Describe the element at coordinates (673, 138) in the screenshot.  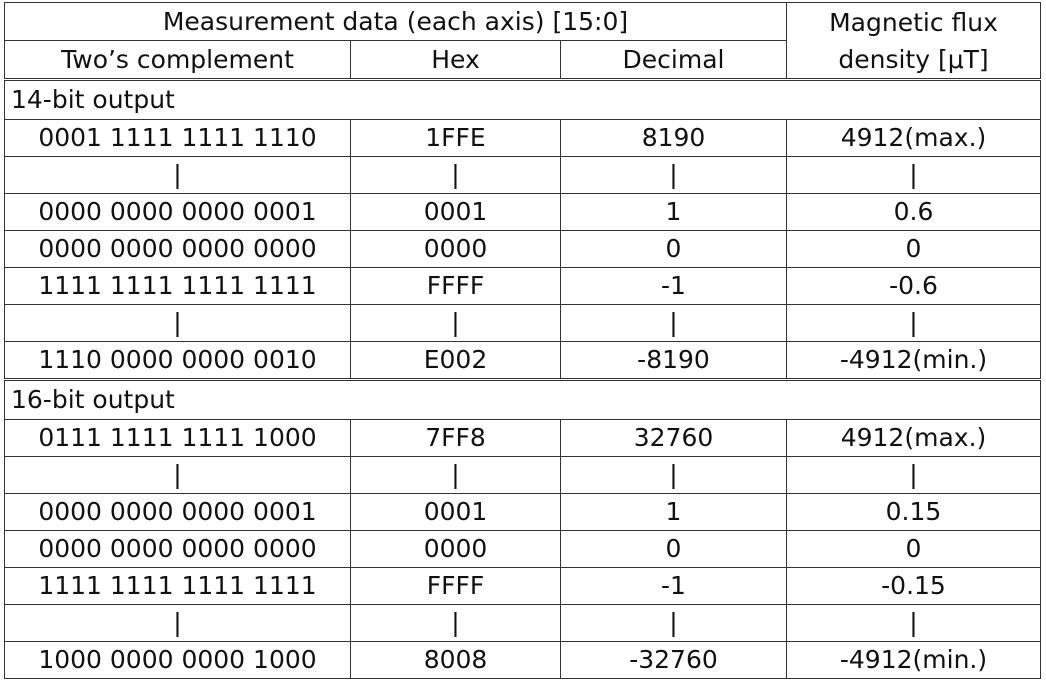
I see `decimal-cell: 8190` at that location.